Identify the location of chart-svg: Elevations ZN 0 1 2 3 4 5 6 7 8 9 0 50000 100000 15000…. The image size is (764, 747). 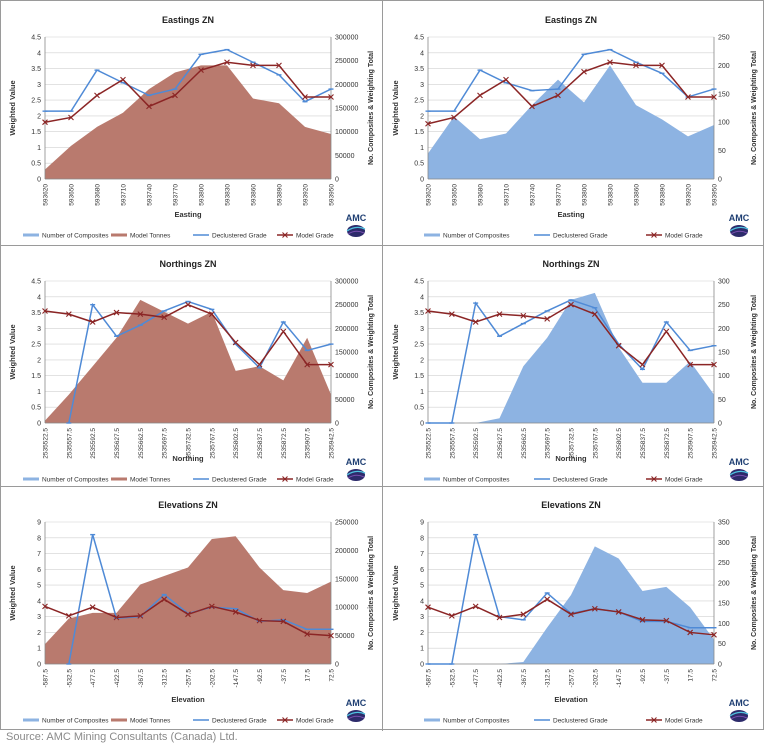
(191, 612).